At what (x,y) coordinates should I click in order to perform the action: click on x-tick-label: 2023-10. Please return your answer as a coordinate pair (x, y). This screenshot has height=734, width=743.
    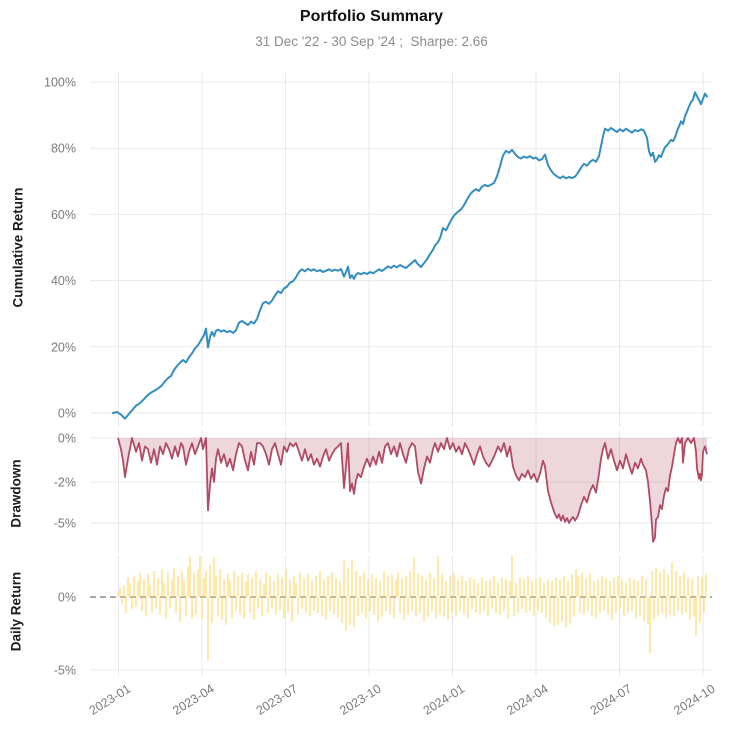
    Looking at the image, I should click on (360, 700).